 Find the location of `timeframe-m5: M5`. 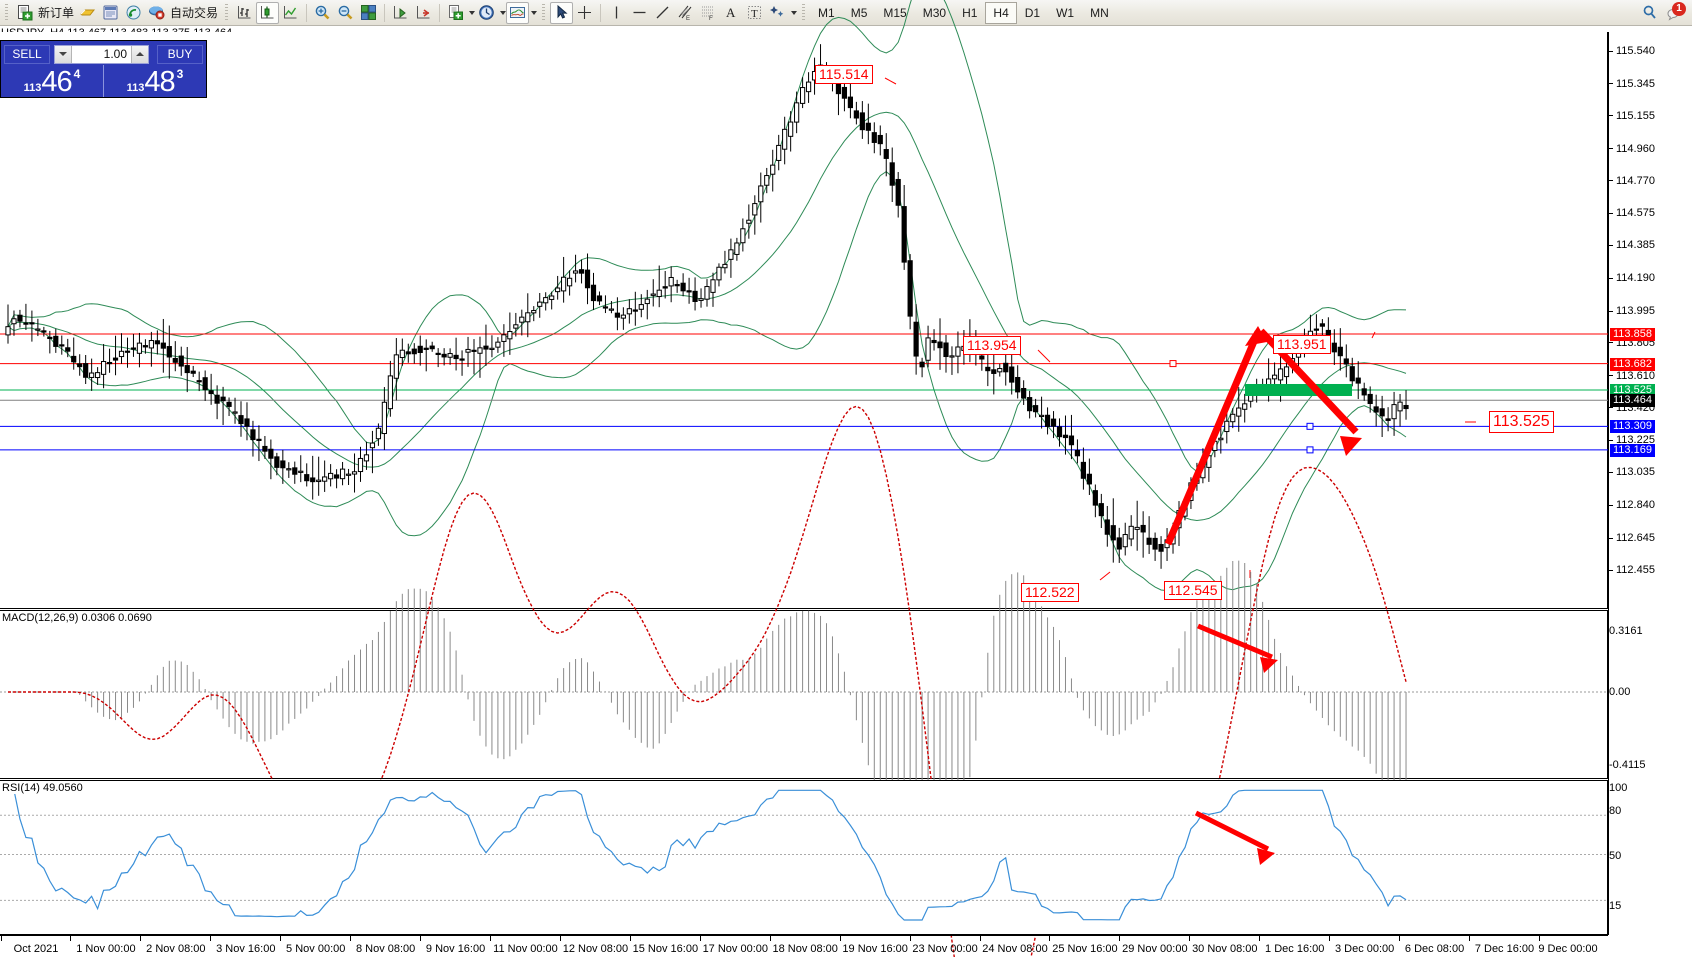

timeframe-m5: M5 is located at coordinates (859, 12).